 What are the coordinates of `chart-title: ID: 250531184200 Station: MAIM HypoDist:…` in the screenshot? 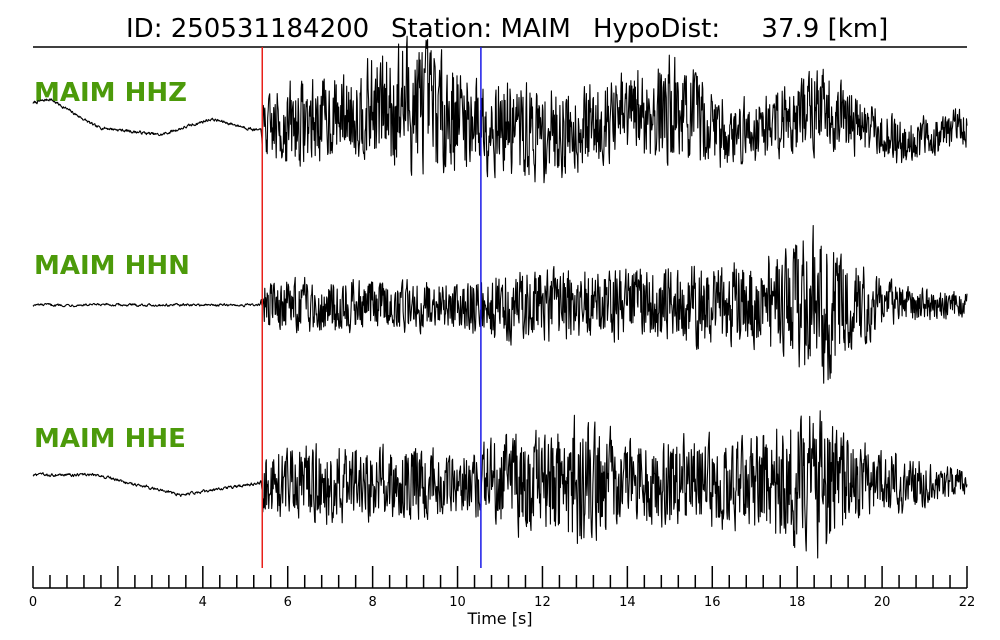 It's located at (507, 29).